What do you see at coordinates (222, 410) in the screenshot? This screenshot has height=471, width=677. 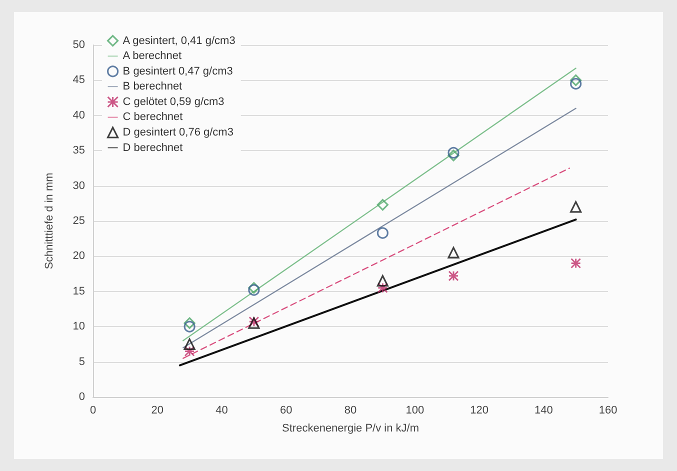 I see `x-tick-label: 40` at bounding box center [222, 410].